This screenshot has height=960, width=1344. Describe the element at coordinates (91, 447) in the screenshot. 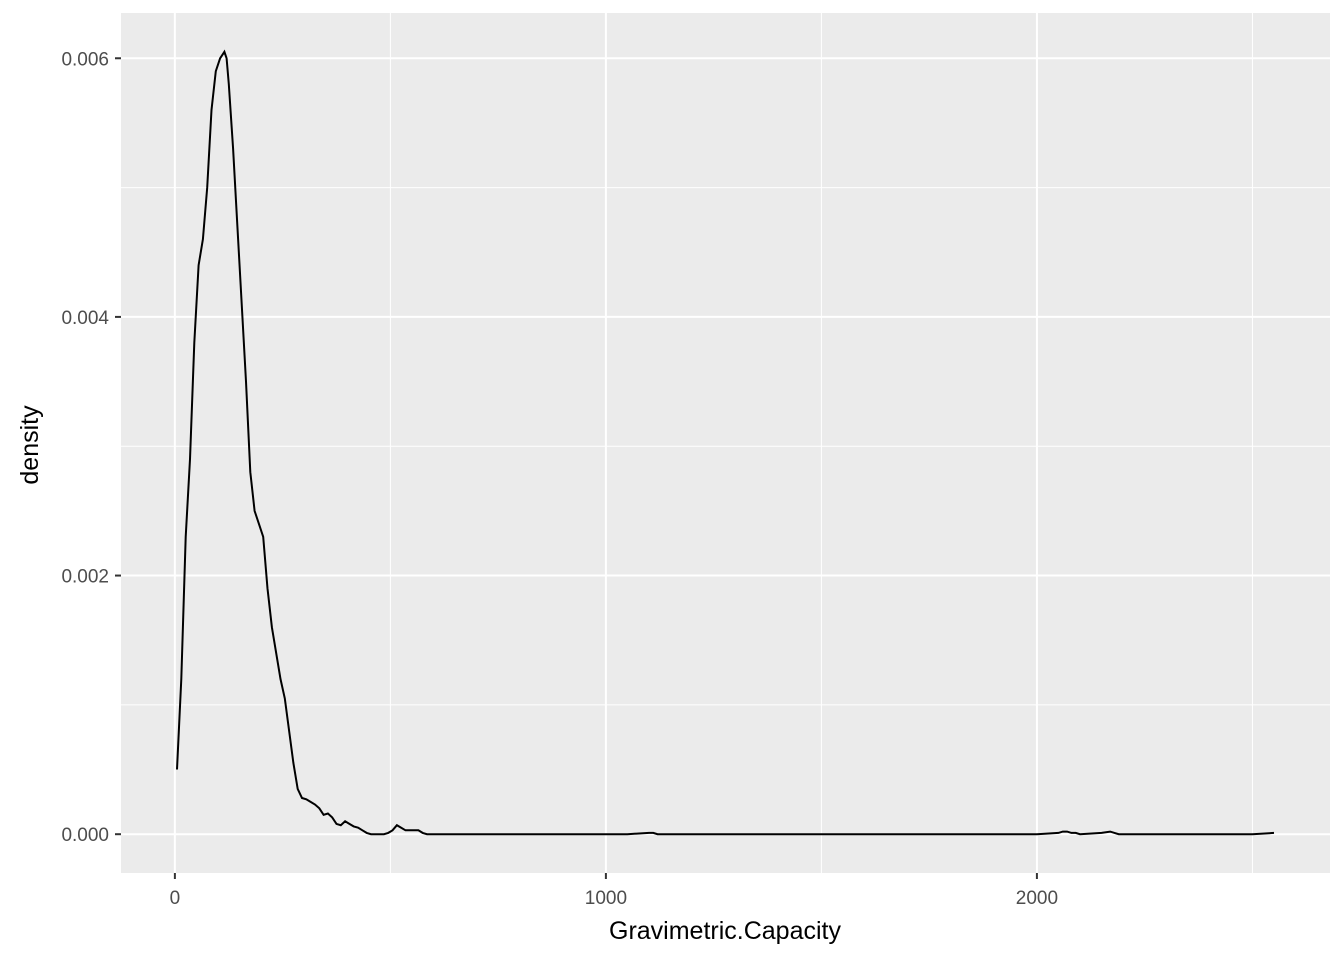

I see `y-axis-ticks: 0.000 0.002 0.004 0.006` at that location.